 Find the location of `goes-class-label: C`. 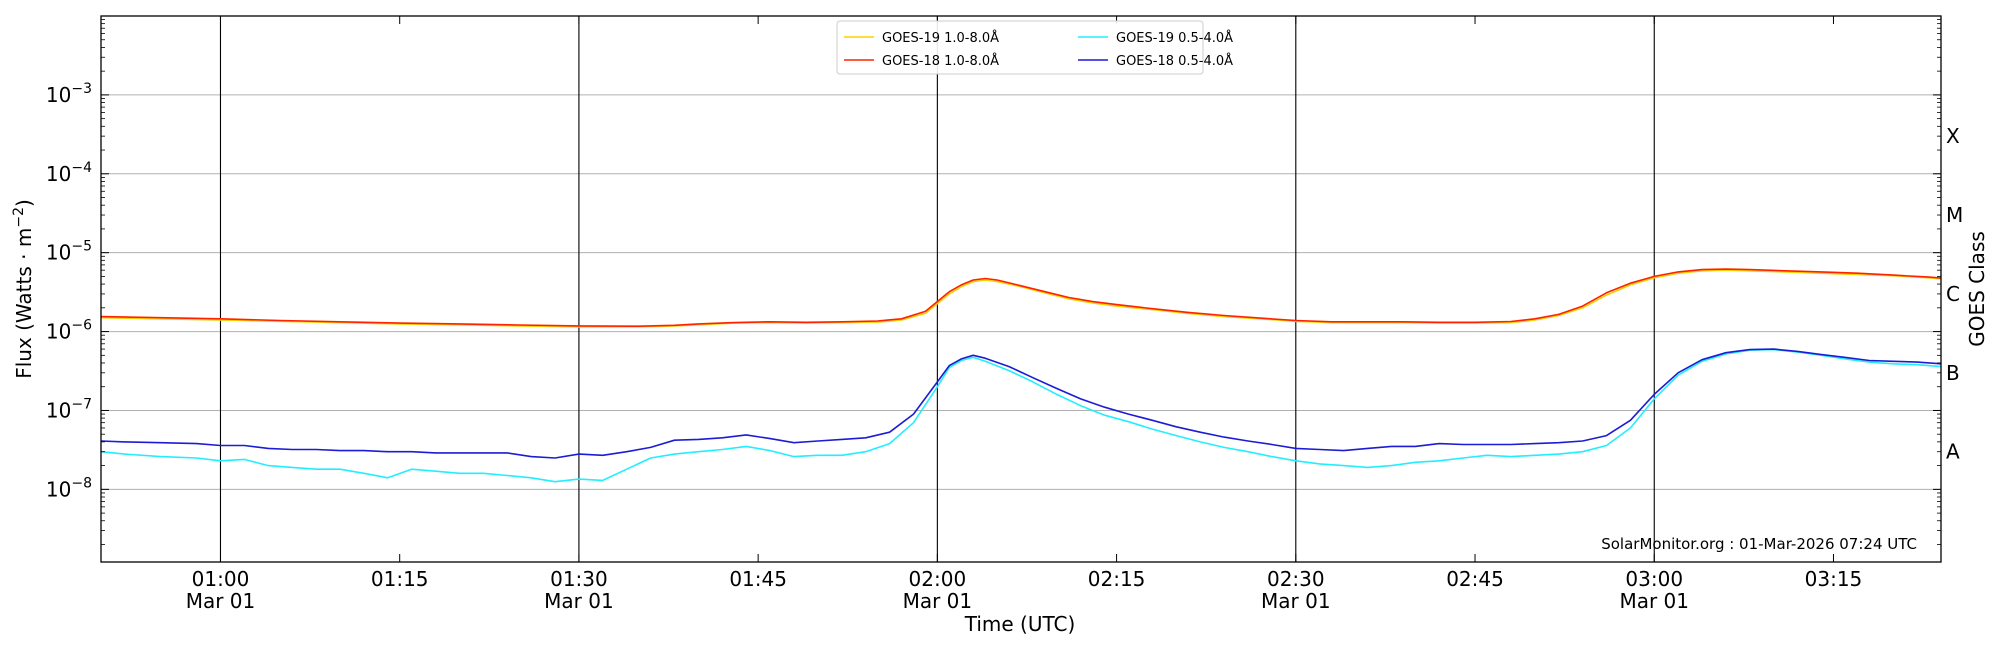

goes-class-label: C is located at coordinates (1953, 294).